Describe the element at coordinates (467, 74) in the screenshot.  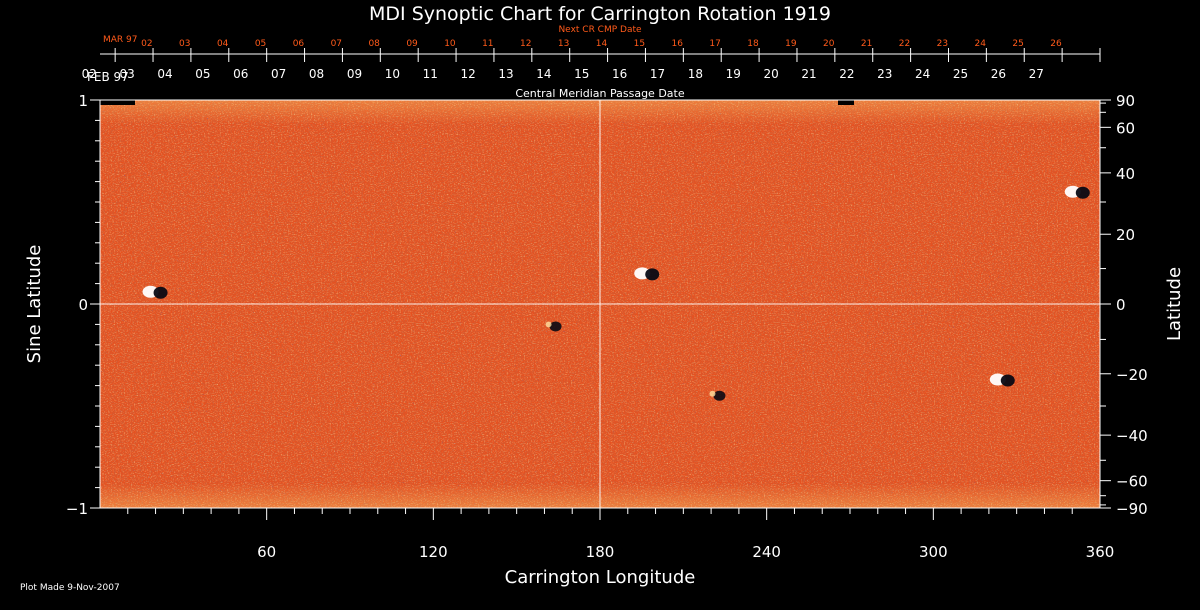
I see `cmp-date-label: 12` at that location.